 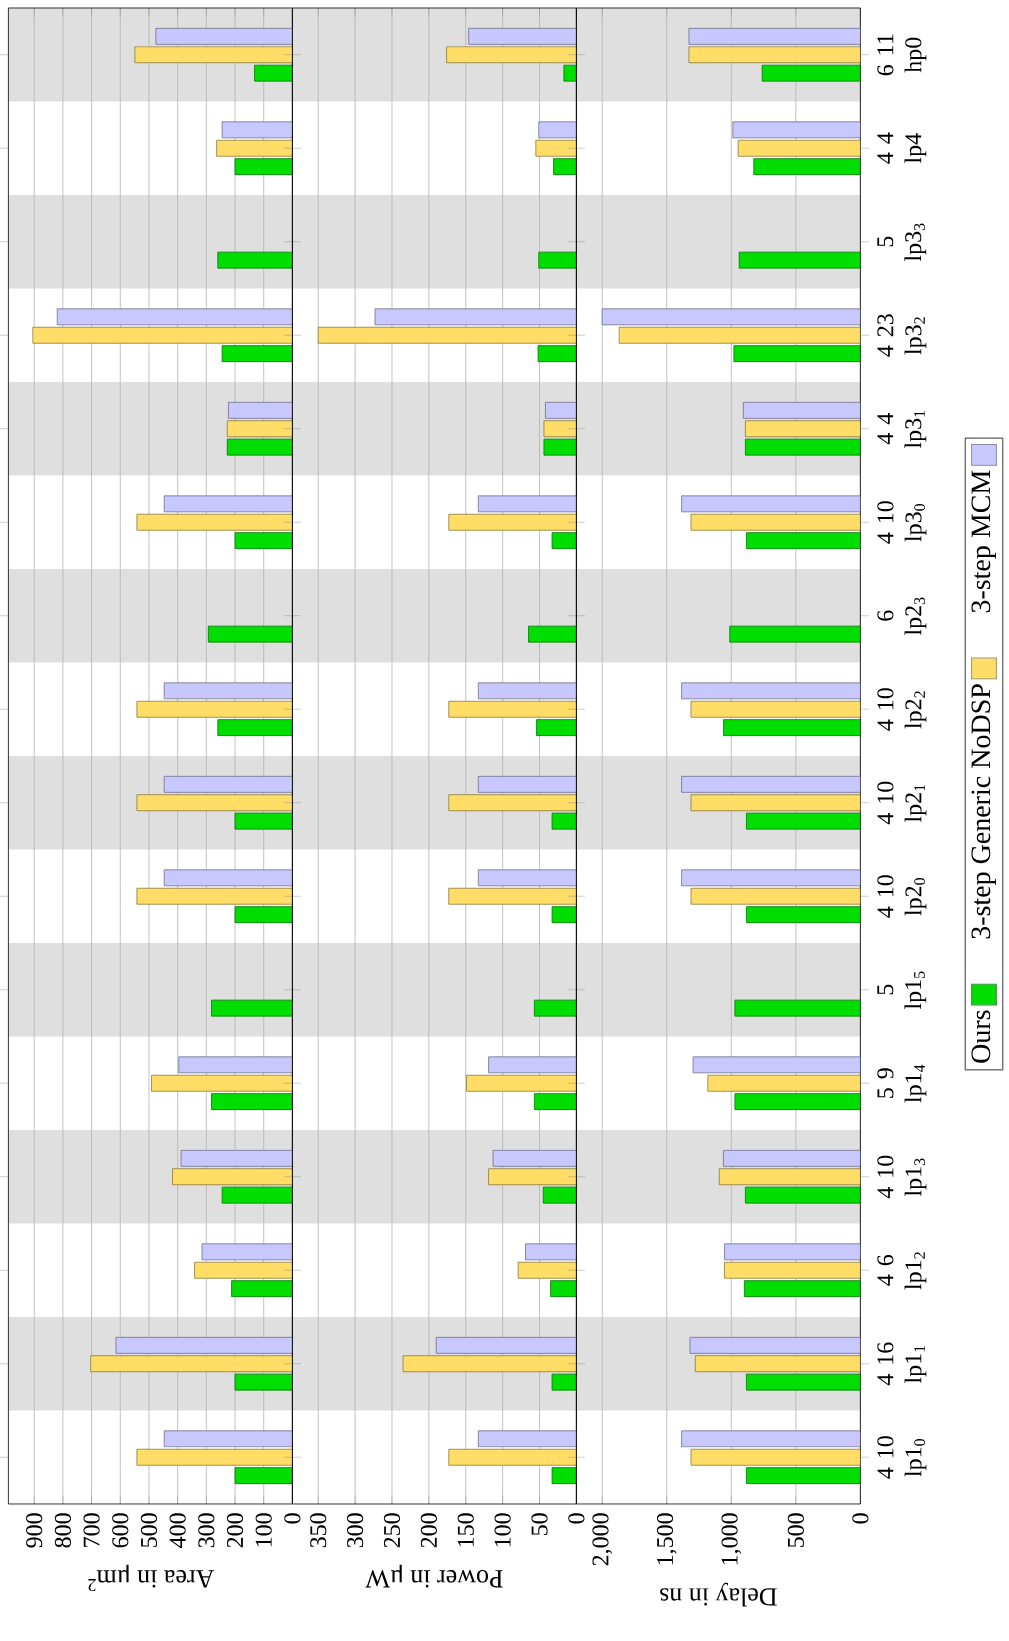 What do you see at coordinates (62, 1530) in the screenshot?
I see `x-tick-label: 800` at bounding box center [62, 1530].